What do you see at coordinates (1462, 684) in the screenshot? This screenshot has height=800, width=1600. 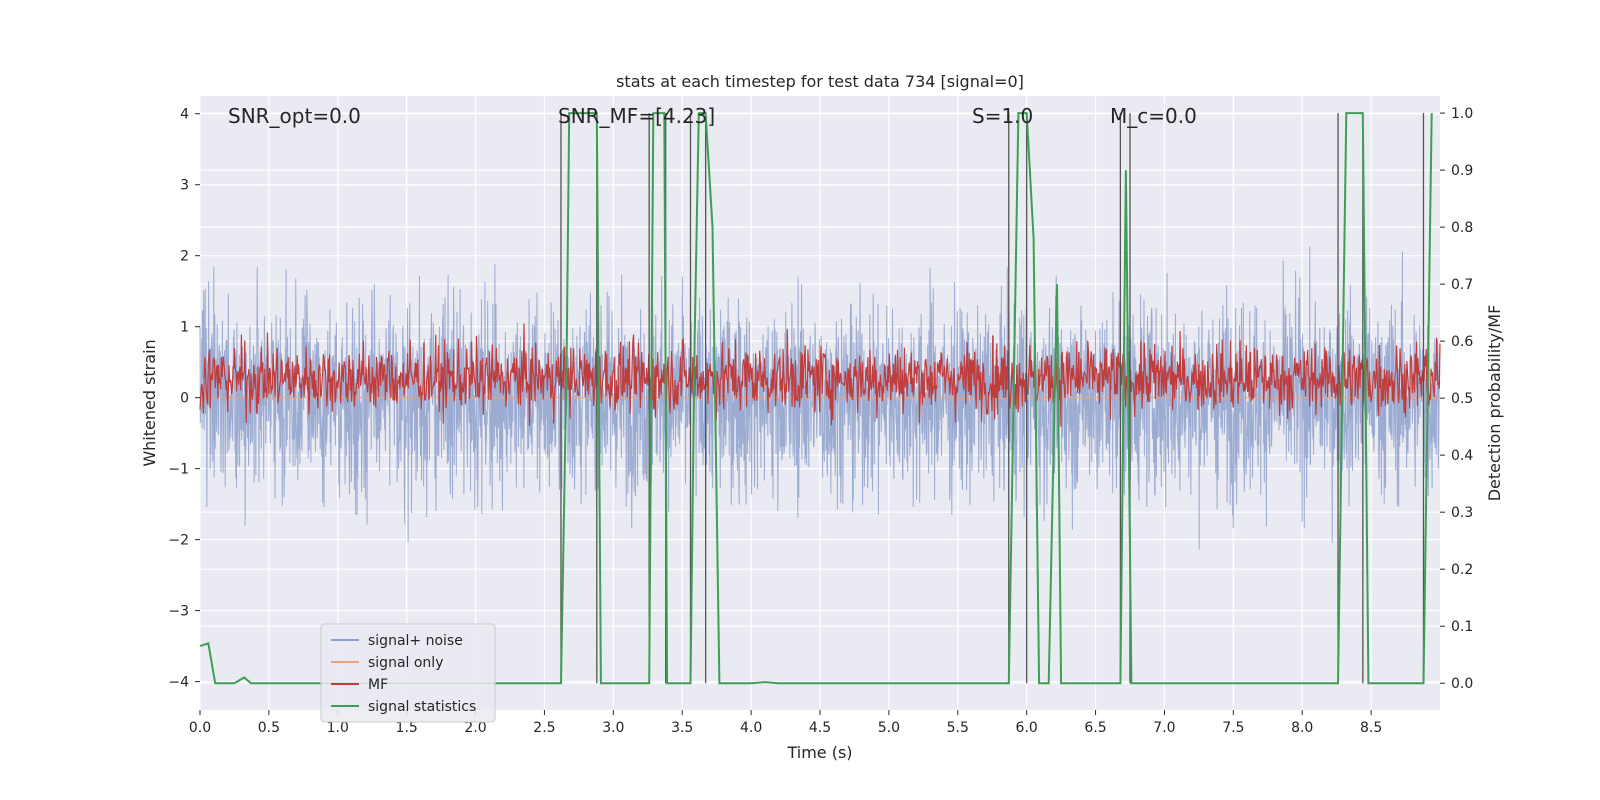 I see `y2-tick-label: 0.0` at bounding box center [1462, 684].